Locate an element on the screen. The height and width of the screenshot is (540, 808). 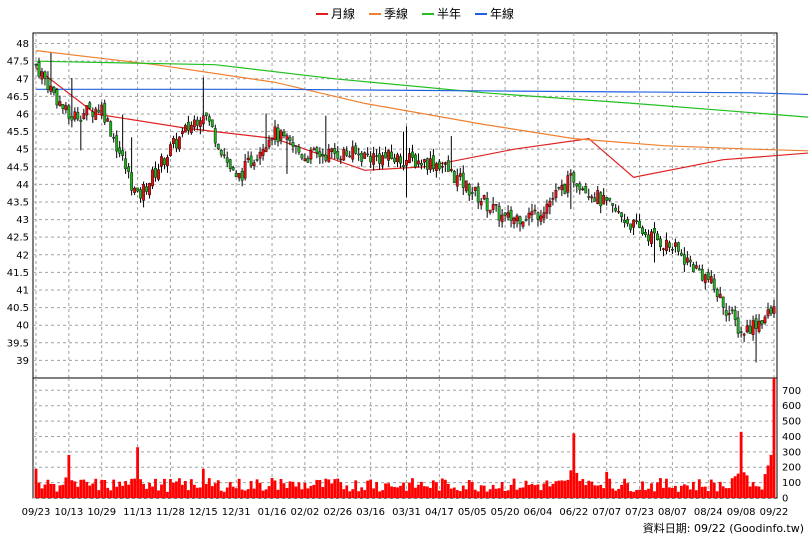
price-tick-label: 39.5 is located at coordinates (18, 343).